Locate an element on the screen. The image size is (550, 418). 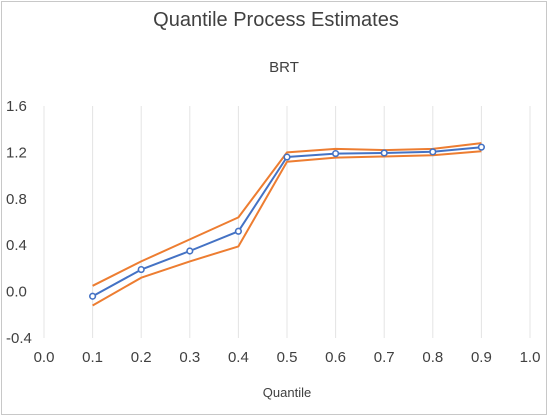
x-tick-label: 0.5 is located at coordinates (287, 357).